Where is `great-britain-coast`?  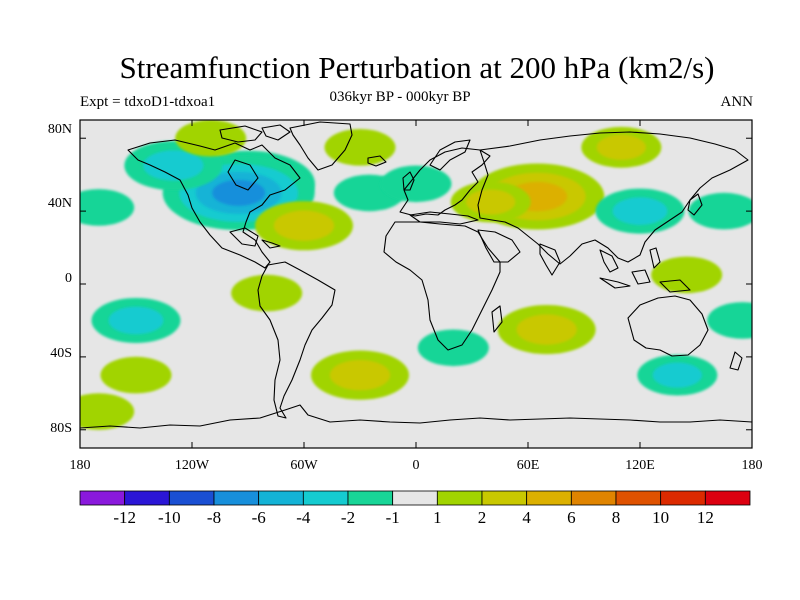 great-britain-coast is located at coordinates (408, 181).